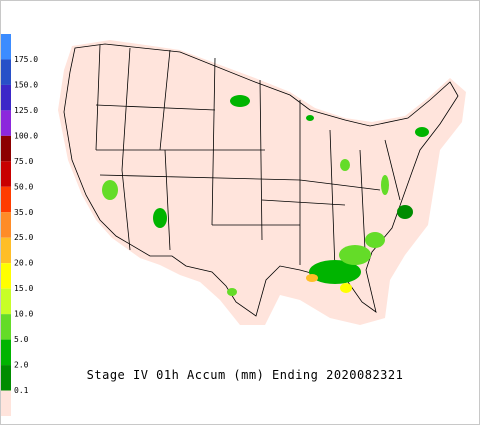  I want to click on legend-label: 175.0, so click(26, 59).